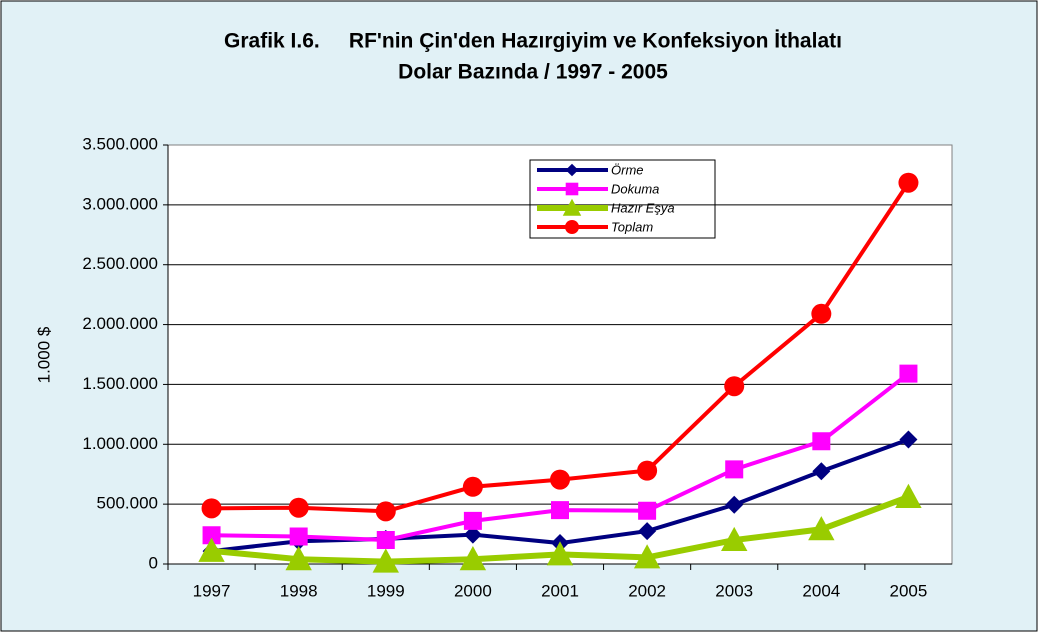 Image resolution: width=1038 pixels, height=632 pixels. What do you see at coordinates (386, 590) in the screenshot?
I see `x-tick-label: 1999` at bounding box center [386, 590].